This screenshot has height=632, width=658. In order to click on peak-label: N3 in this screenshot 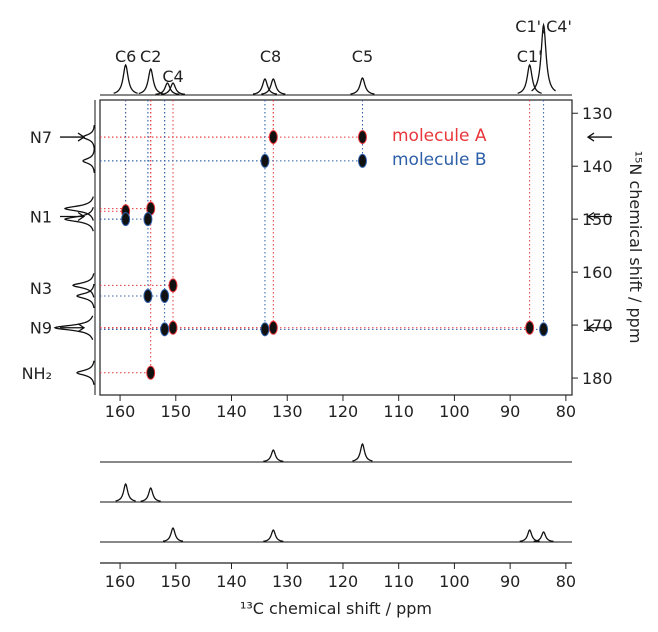, I will do `click(41, 288)`.